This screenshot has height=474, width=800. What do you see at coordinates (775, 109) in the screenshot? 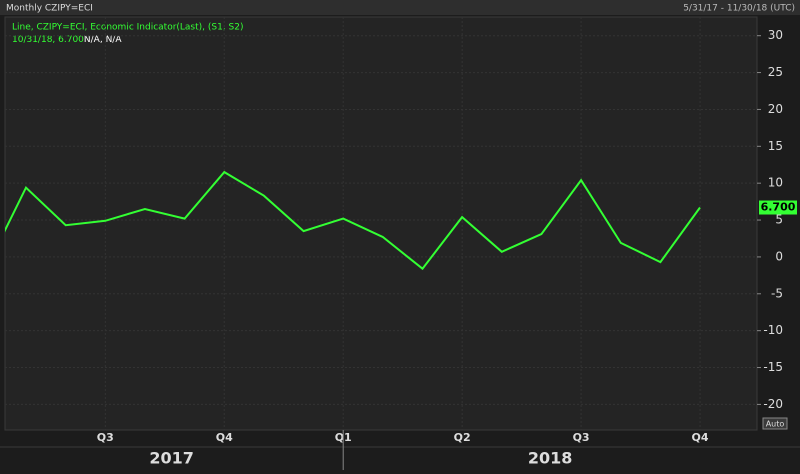
I see `y-tick-label: 20` at bounding box center [775, 109].